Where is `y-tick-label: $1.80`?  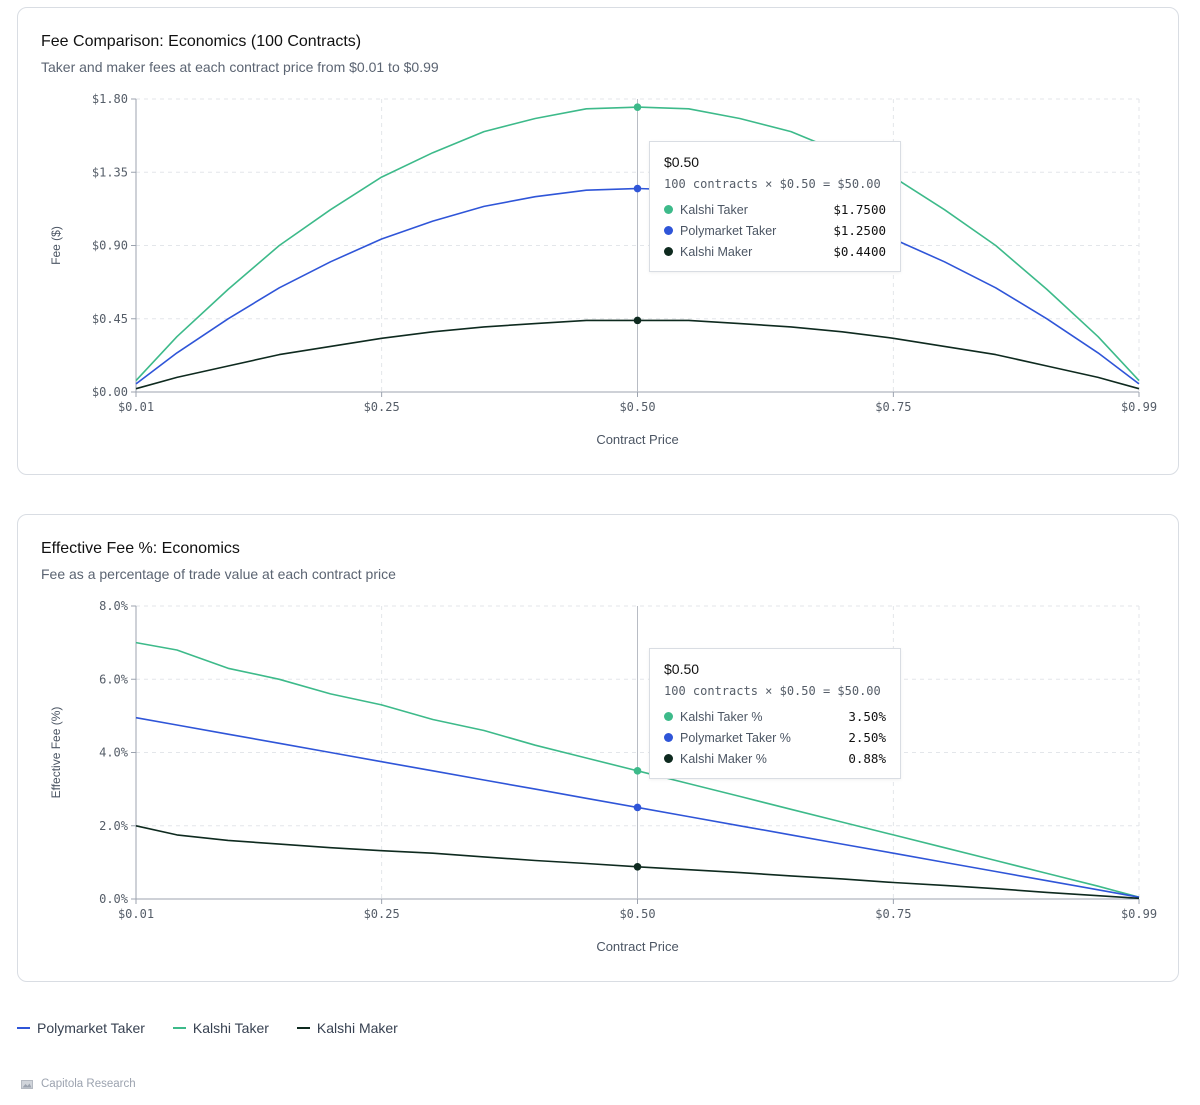
y-tick-label: $1.80 is located at coordinates (110, 99).